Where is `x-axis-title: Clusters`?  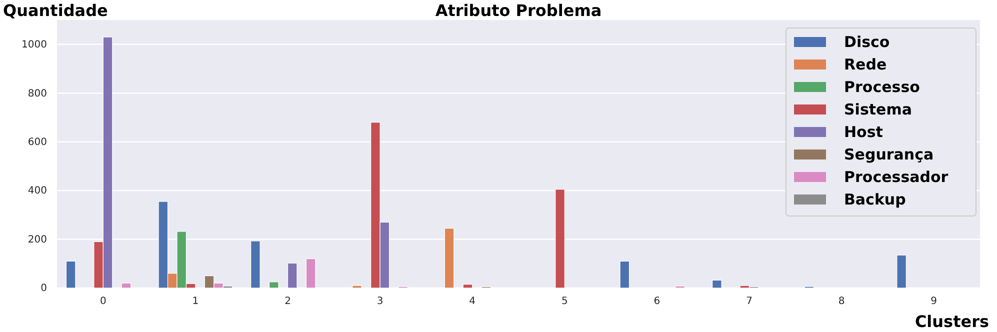
x-axis-title: Clusters is located at coordinates (951, 321).